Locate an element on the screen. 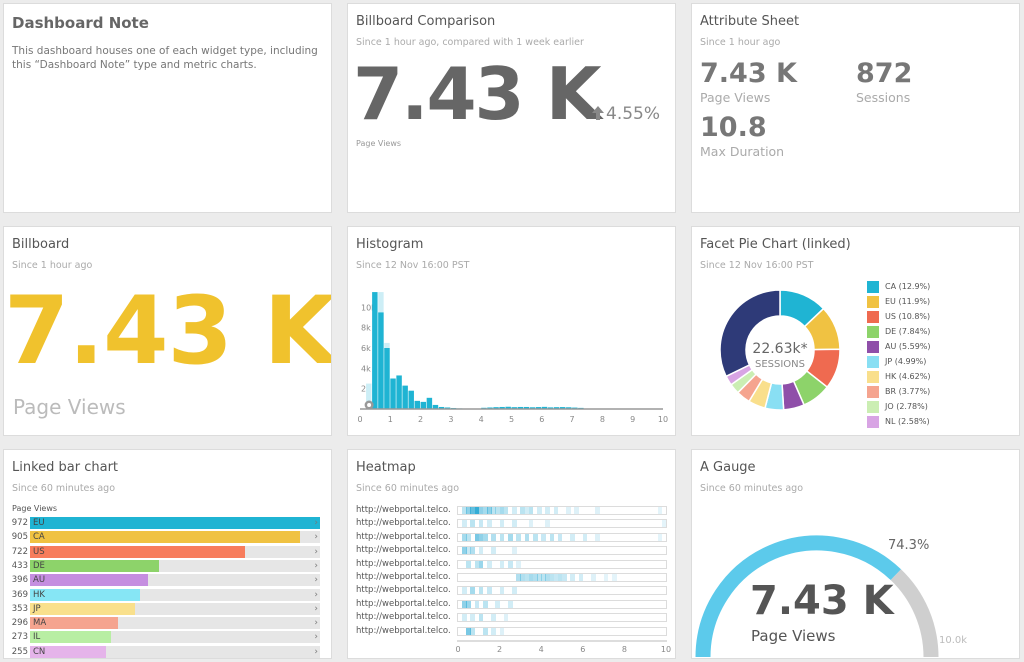  bar-row-de: 433 DE › is located at coordinates (163, 566).